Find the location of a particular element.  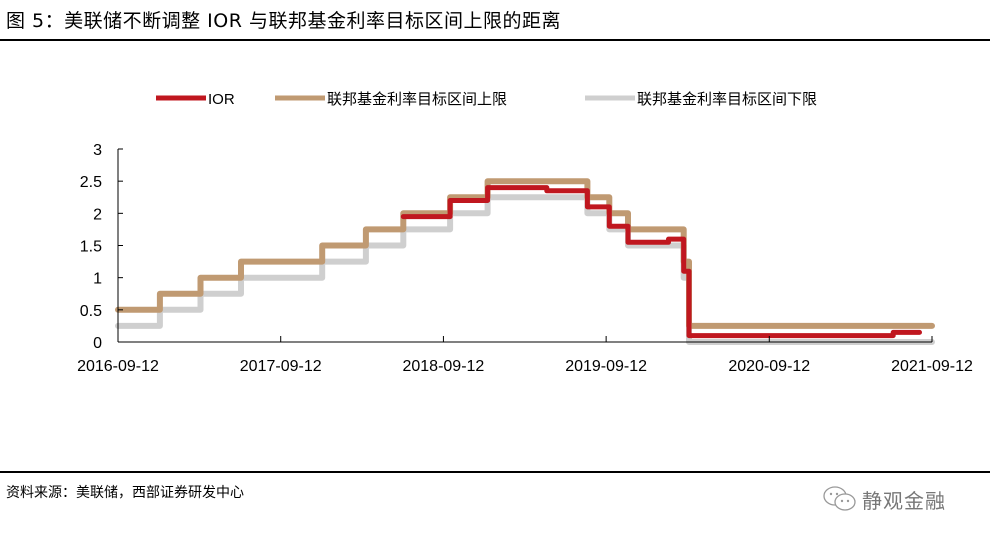

chart-title: 图 5：美联储不断调整 IOR 与联邦基金利率目标区间上限的距离 is located at coordinates (283, 21).